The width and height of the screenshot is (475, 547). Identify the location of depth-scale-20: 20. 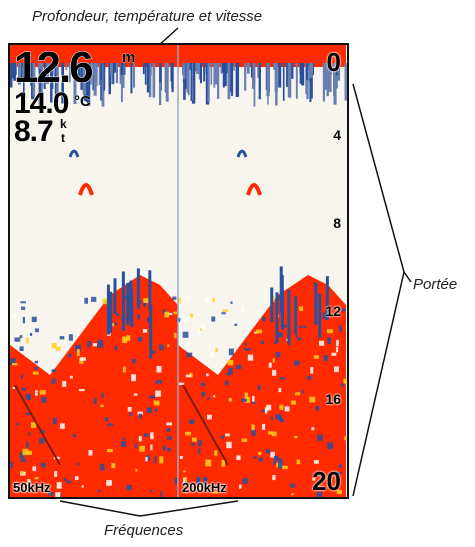
(326, 481).